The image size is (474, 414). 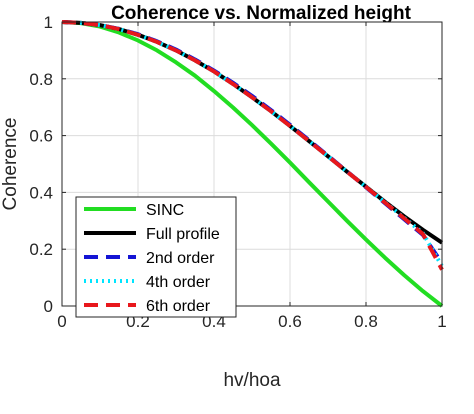 What do you see at coordinates (441, 321) in the screenshot?
I see `x-tick-label: 1` at bounding box center [441, 321].